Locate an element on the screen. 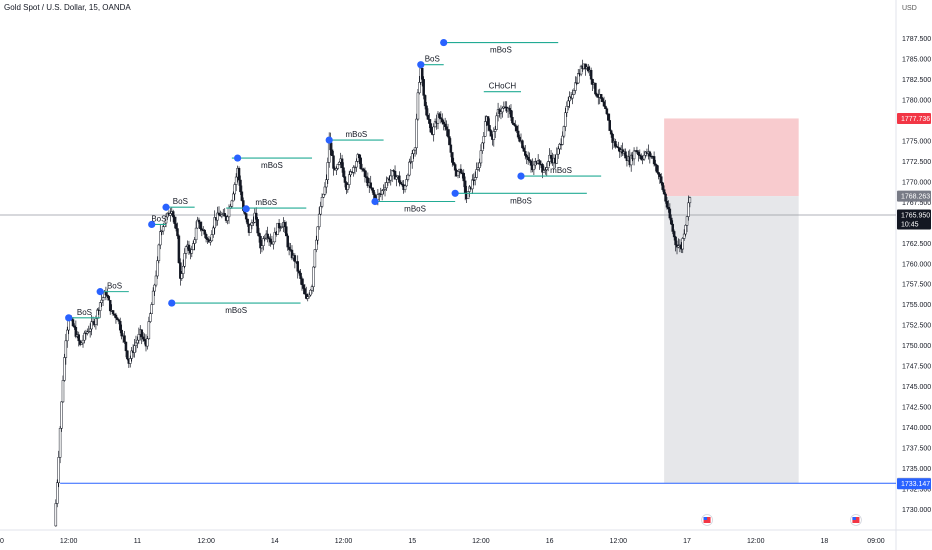  y-tick-label: 1762.500 is located at coordinates (916, 244).